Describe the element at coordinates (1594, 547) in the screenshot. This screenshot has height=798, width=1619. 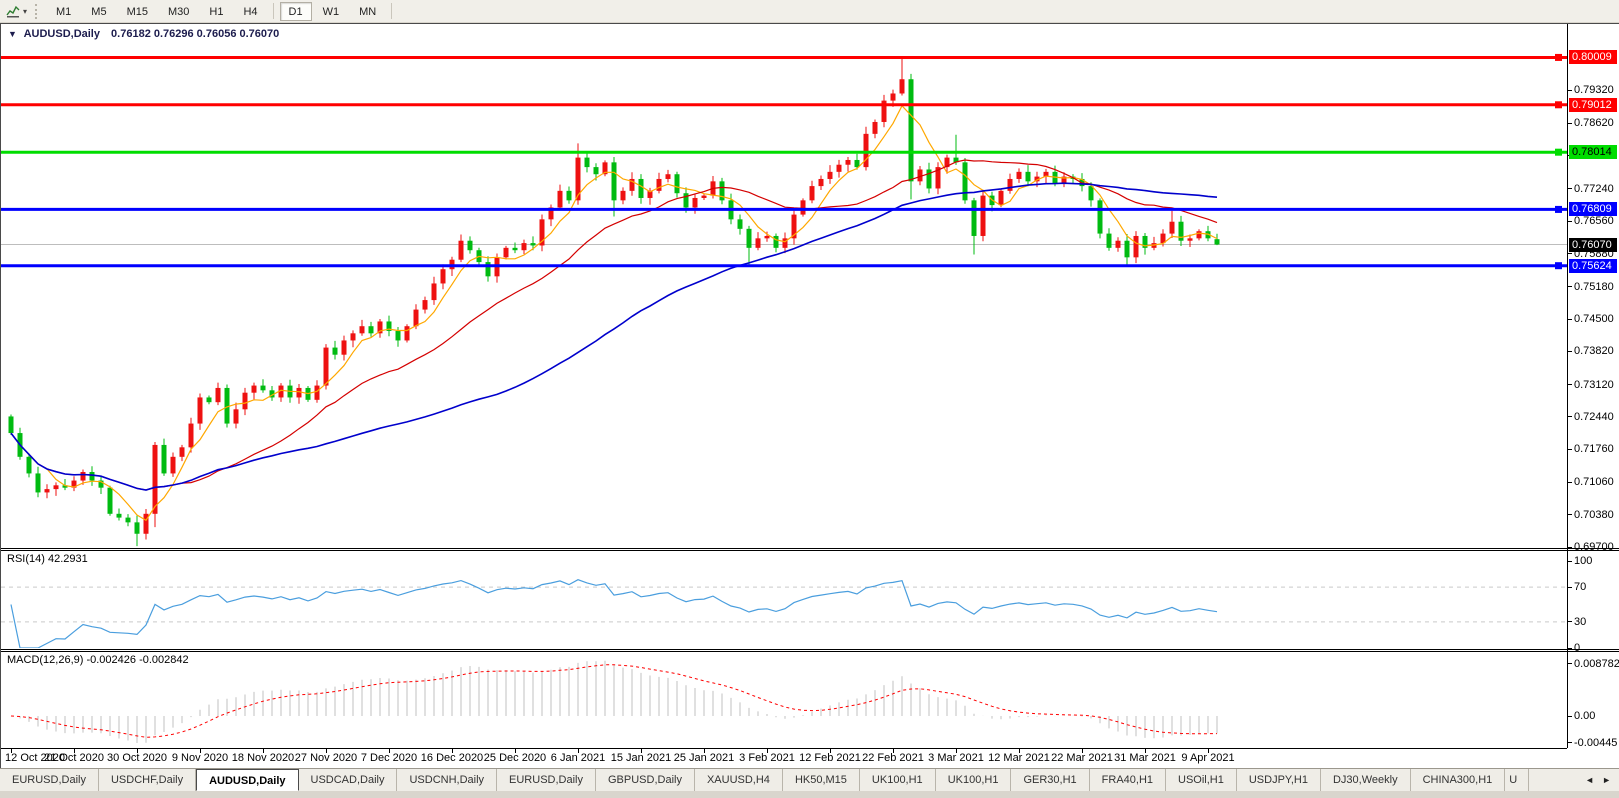
I see `price-axis-label: 0.69700` at that location.